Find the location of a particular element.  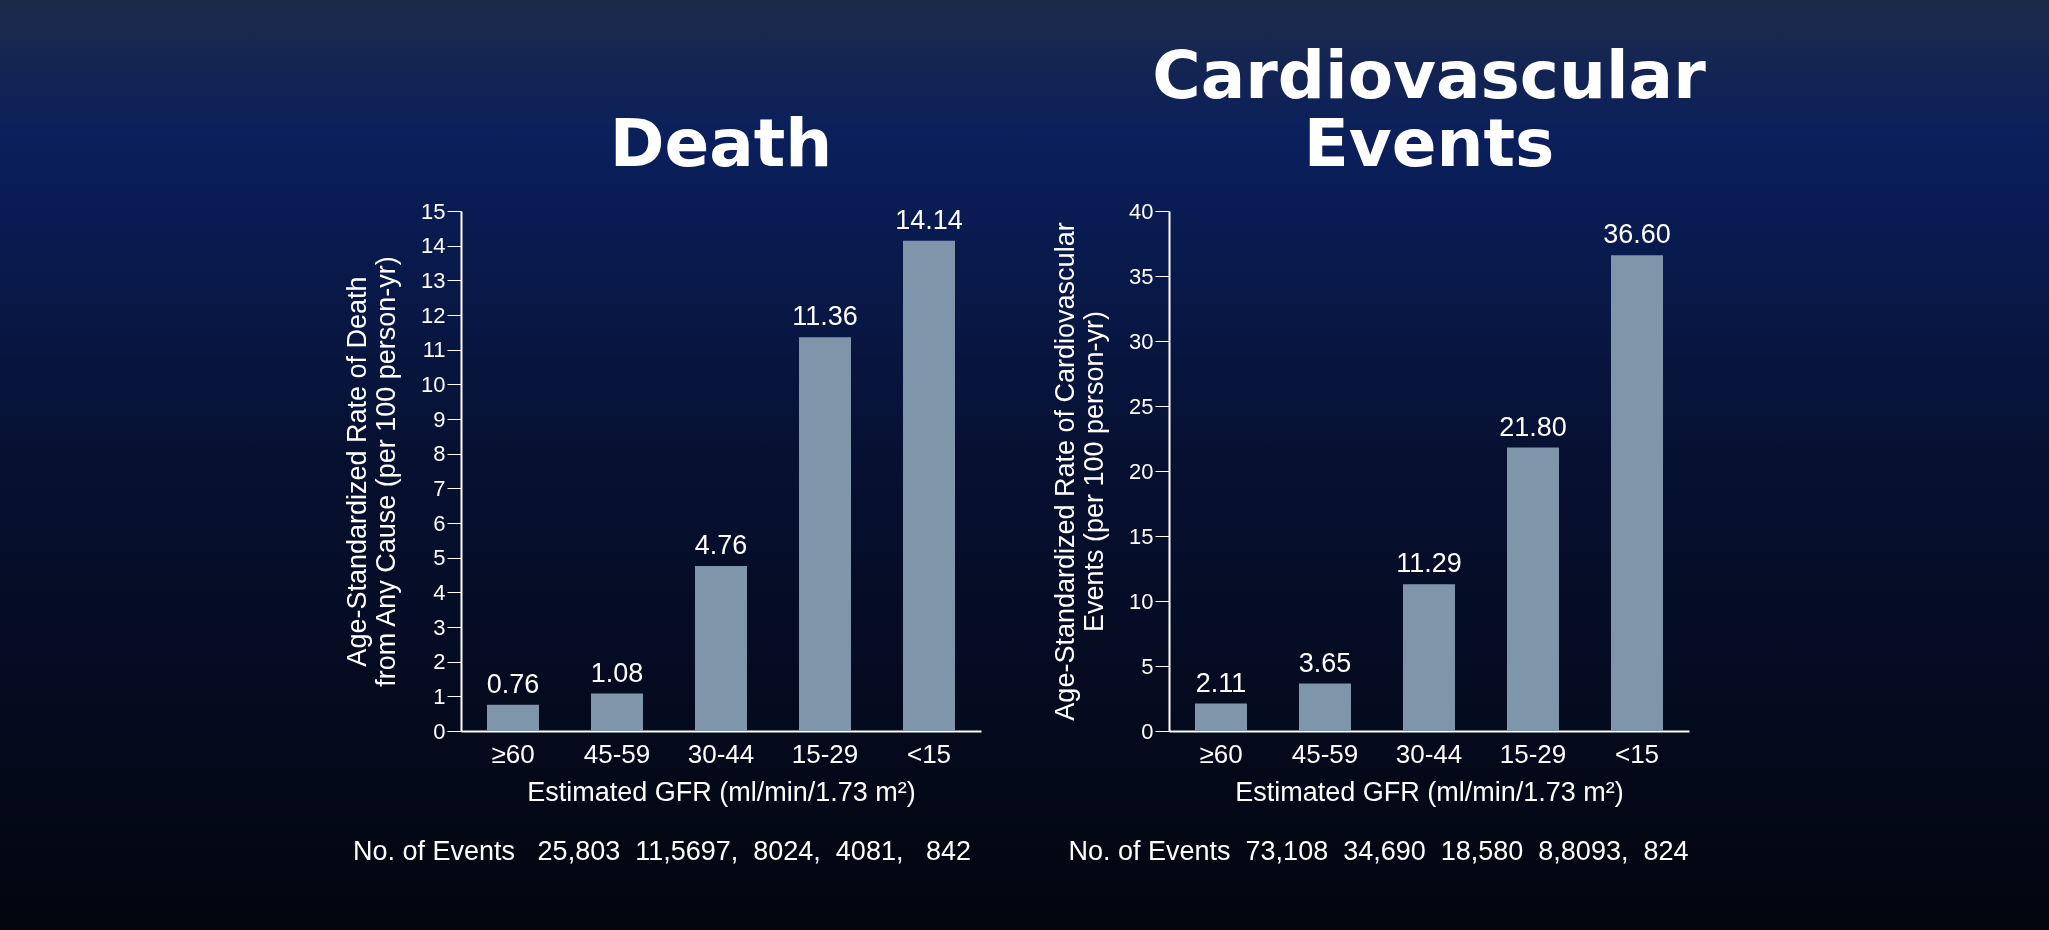

y-tick-label: 7 is located at coordinates (439, 488).